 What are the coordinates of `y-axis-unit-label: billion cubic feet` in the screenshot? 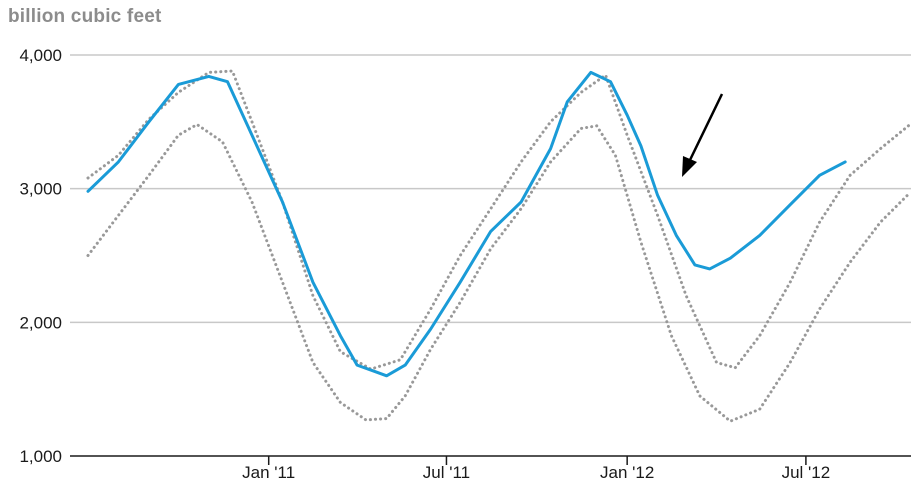 It's located at (85, 16).